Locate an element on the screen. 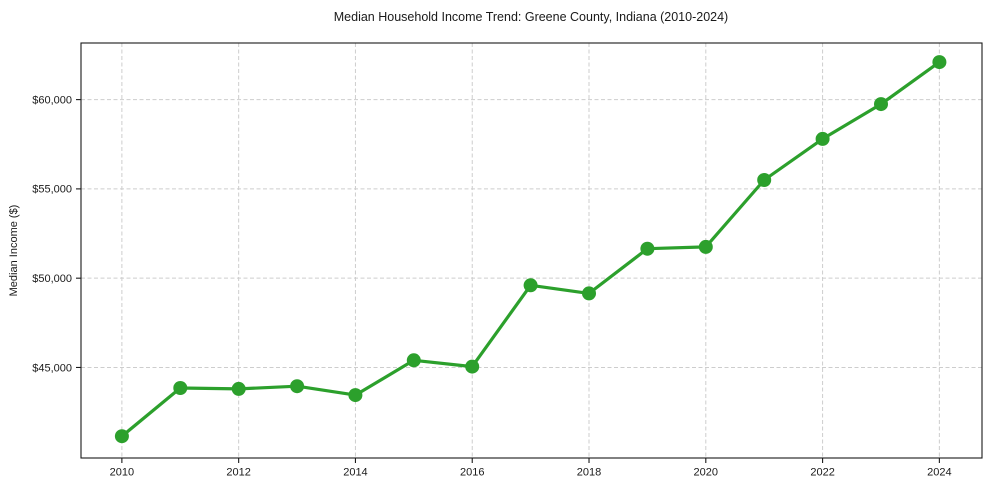 This screenshot has height=490, width=989. data-point-2015 is located at coordinates (413, 360).